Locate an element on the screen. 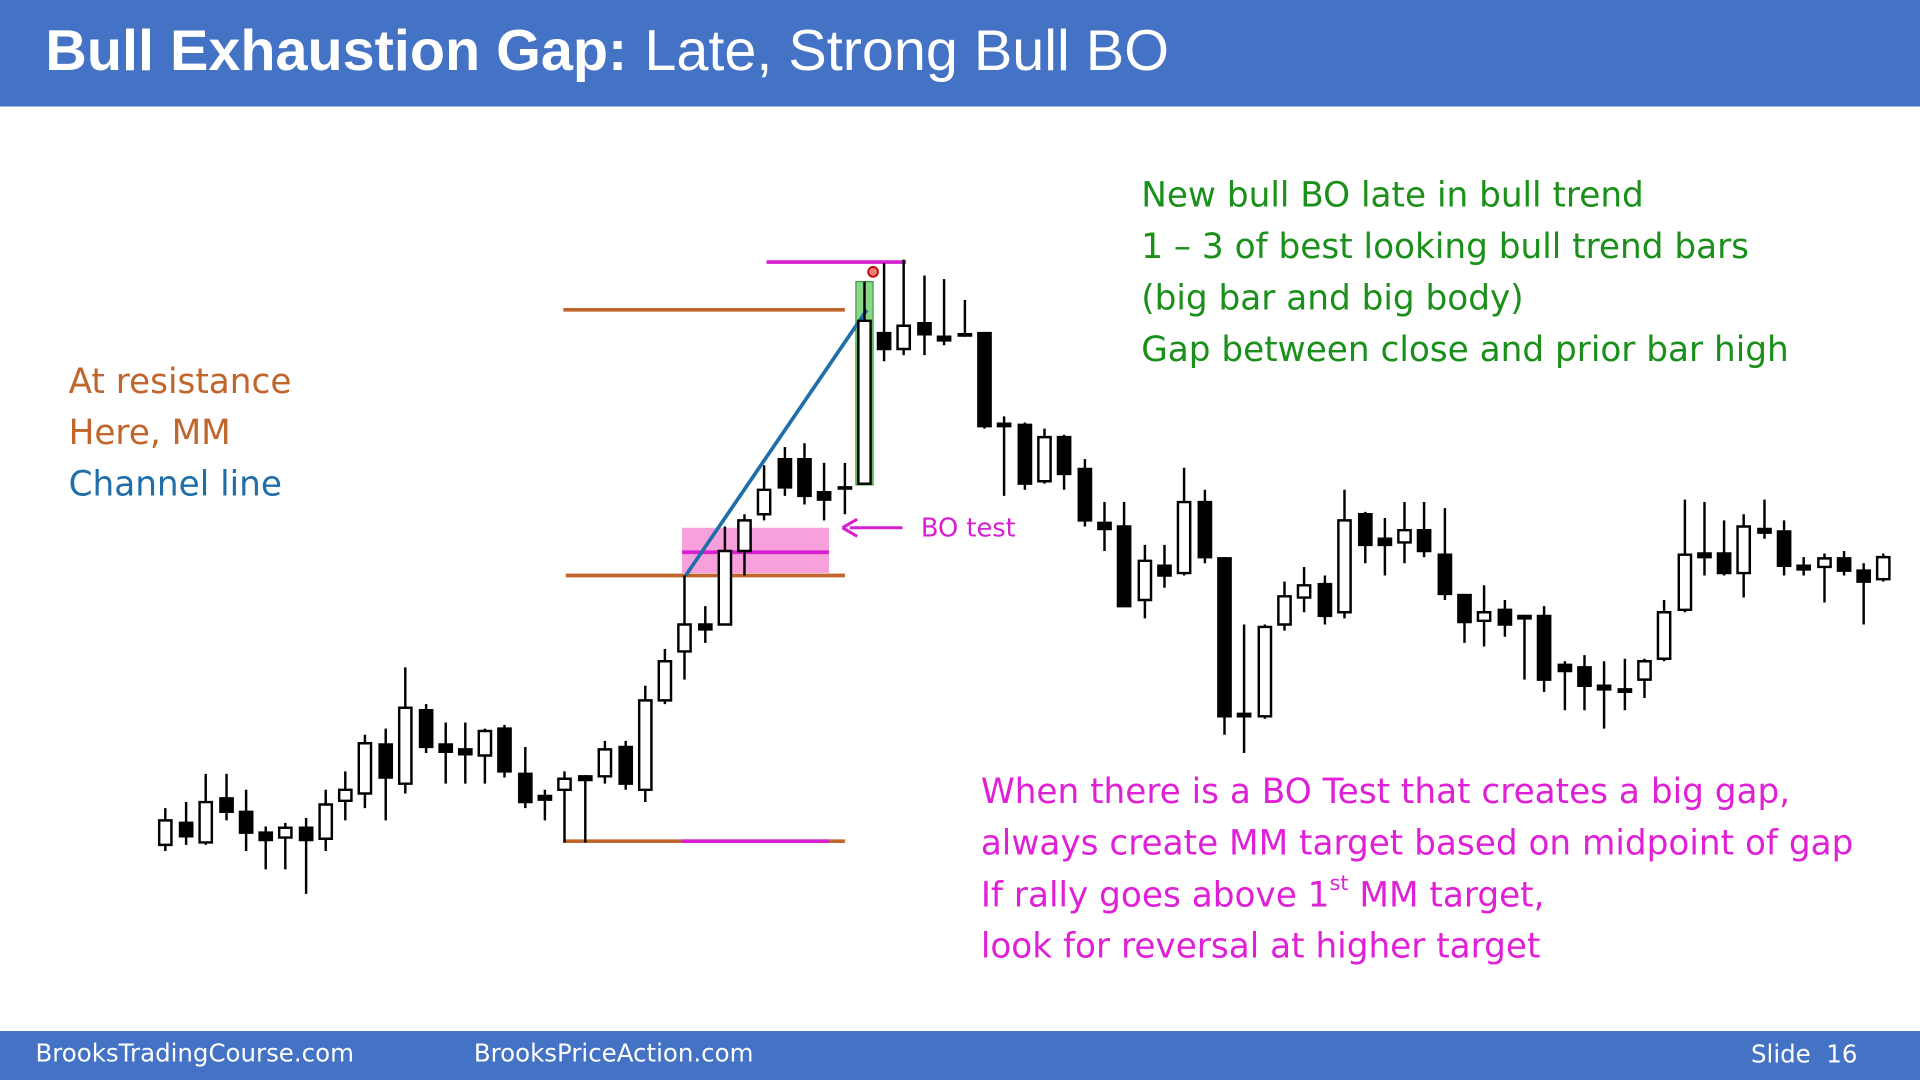  slide-title: Bull Exhaustion Gap: Late, Strong Bull BO is located at coordinates (607, 51).